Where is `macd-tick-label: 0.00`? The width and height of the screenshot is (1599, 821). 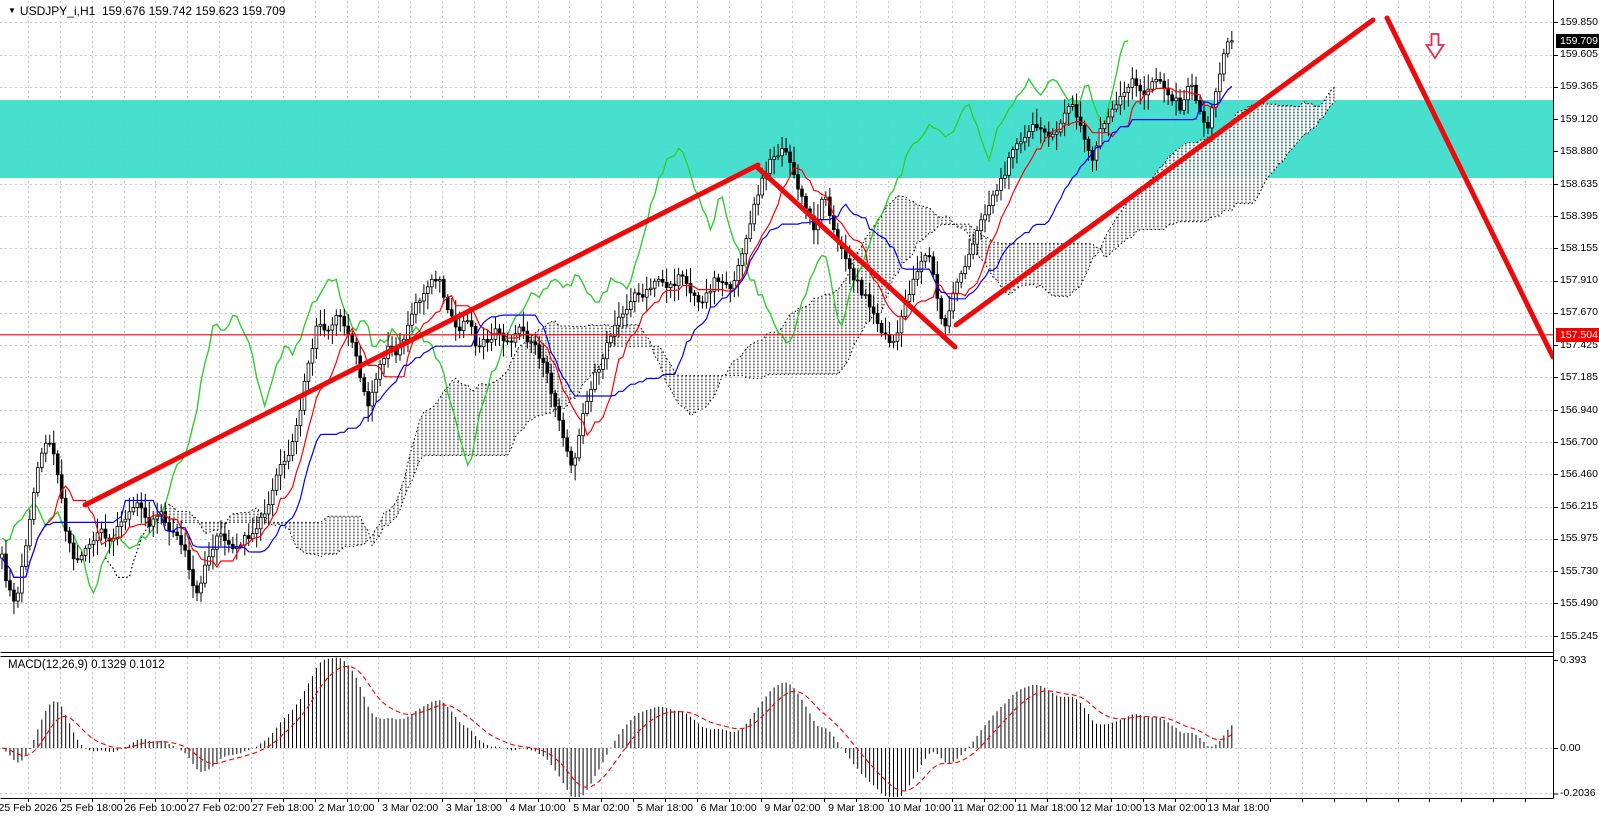 macd-tick-label: 0.00 is located at coordinates (1570, 747).